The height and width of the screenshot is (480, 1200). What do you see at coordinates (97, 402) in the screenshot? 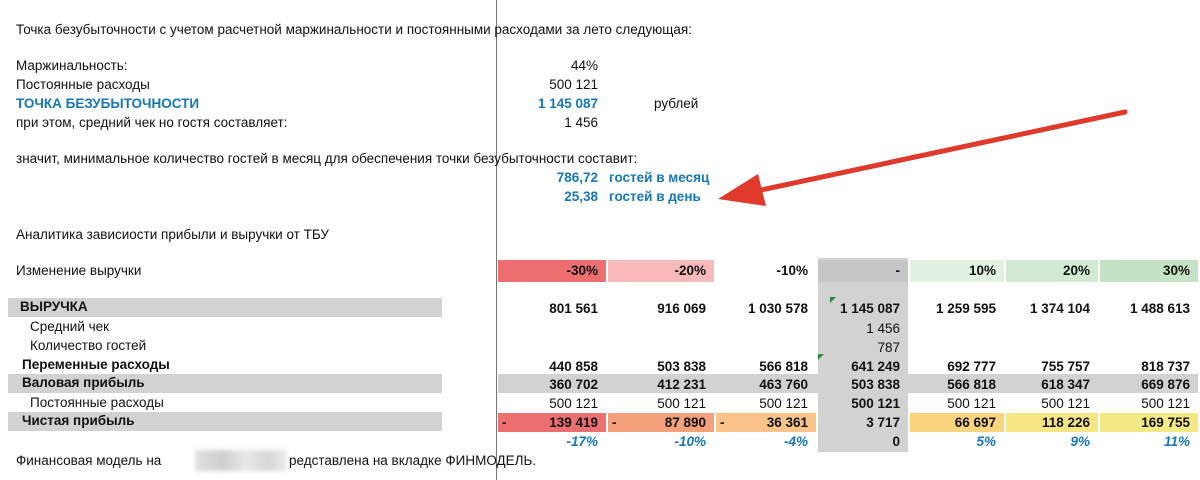
I see `fixed-costs-row-label: Постоянные расходы` at bounding box center [97, 402].